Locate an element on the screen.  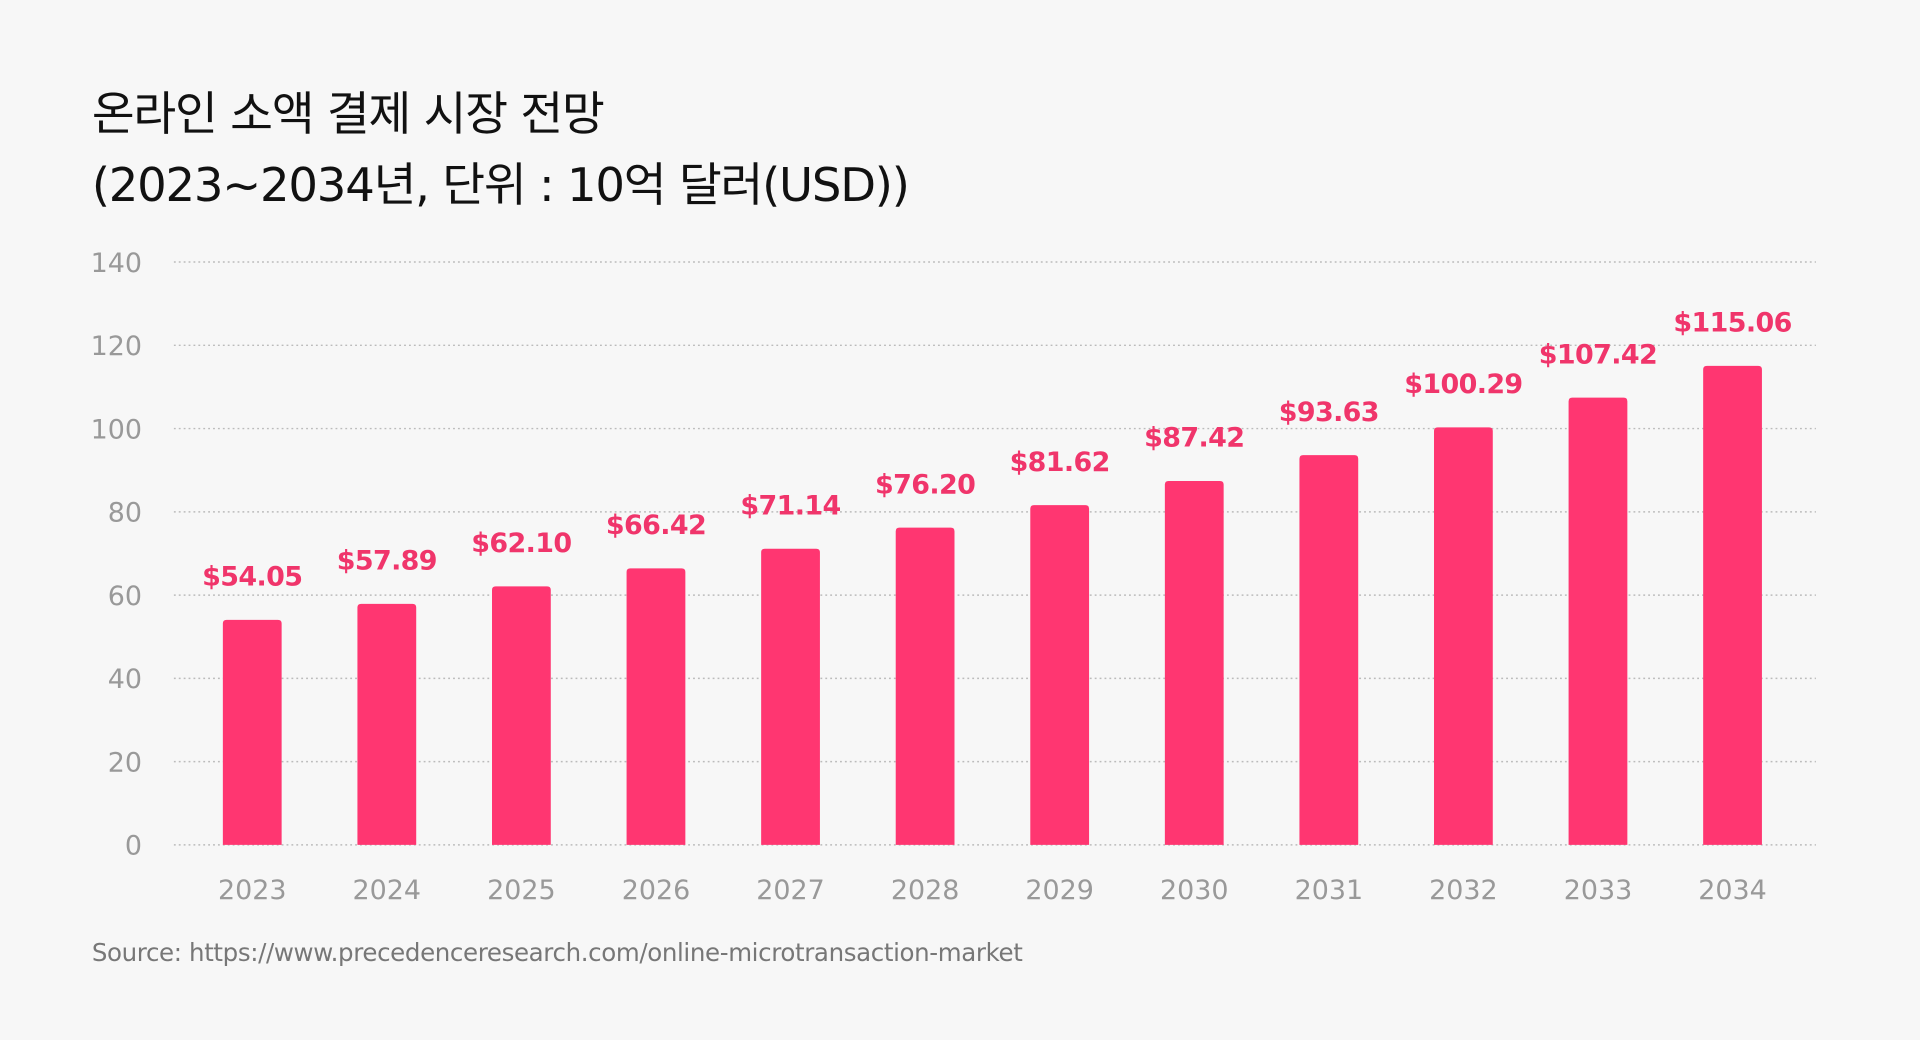
bar-2028 is located at coordinates (925, 686).